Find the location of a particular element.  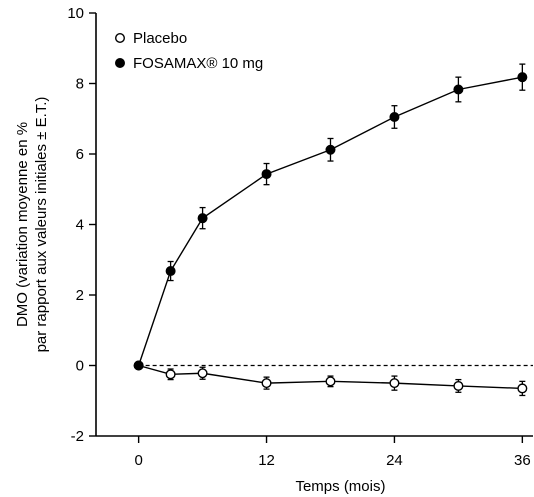

legend-item-1: FOSAMAX® 10 mg is located at coordinates (188, 63).